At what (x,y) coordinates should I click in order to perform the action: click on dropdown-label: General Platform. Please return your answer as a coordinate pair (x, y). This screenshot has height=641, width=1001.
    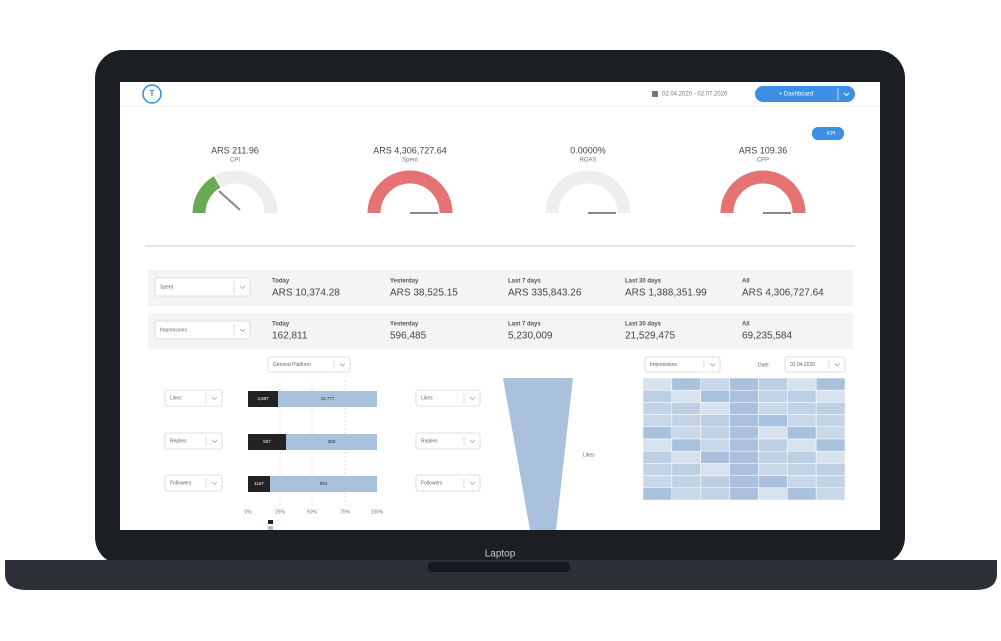
    Looking at the image, I should click on (292, 365).